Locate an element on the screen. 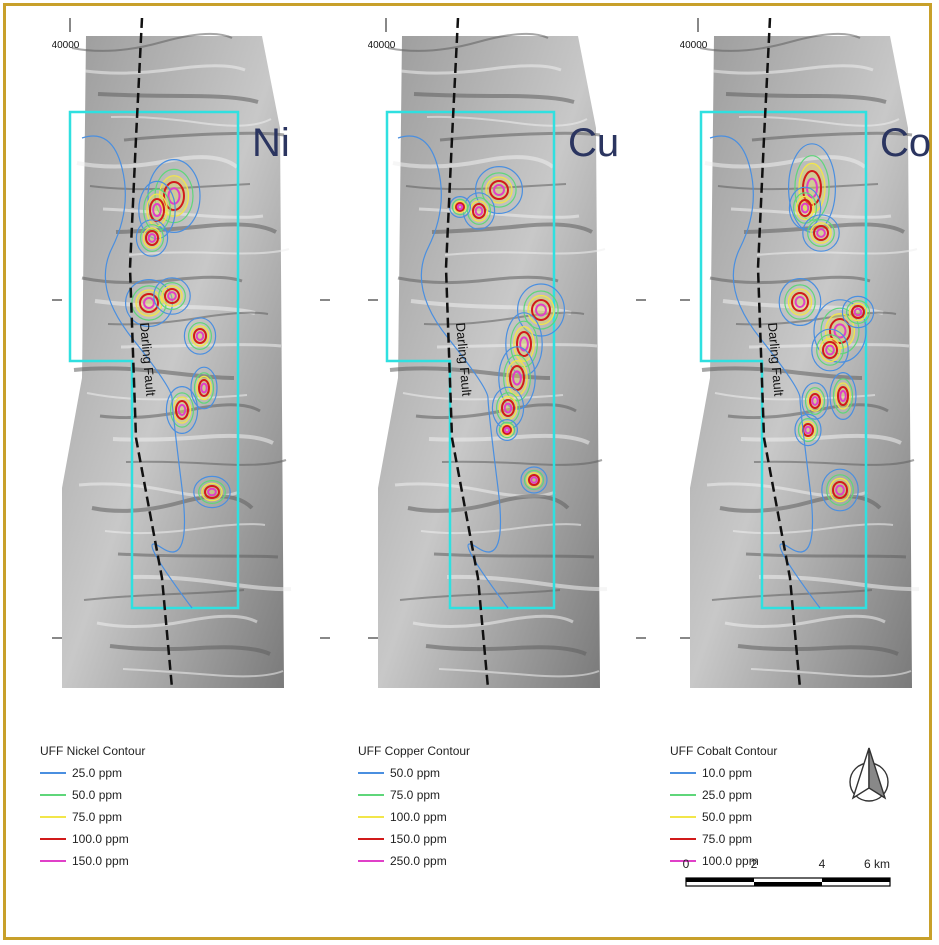 The image size is (939, 945). north-arrow-icon is located at coordinates (869, 774).